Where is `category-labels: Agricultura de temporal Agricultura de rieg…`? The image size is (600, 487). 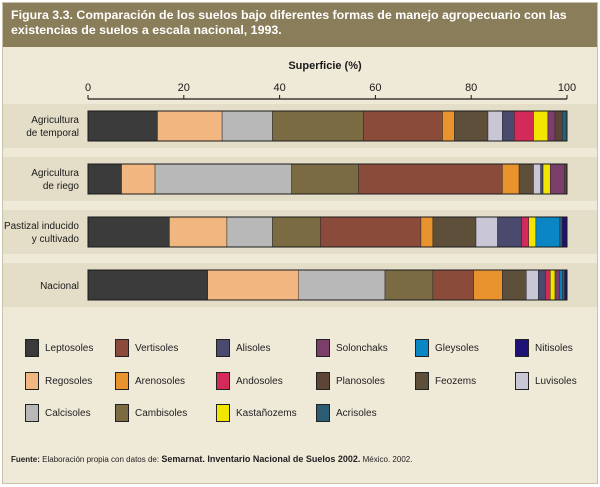 category-labels: Agricultura de temporal Agricultura de rieg… is located at coordinates (41, 203).